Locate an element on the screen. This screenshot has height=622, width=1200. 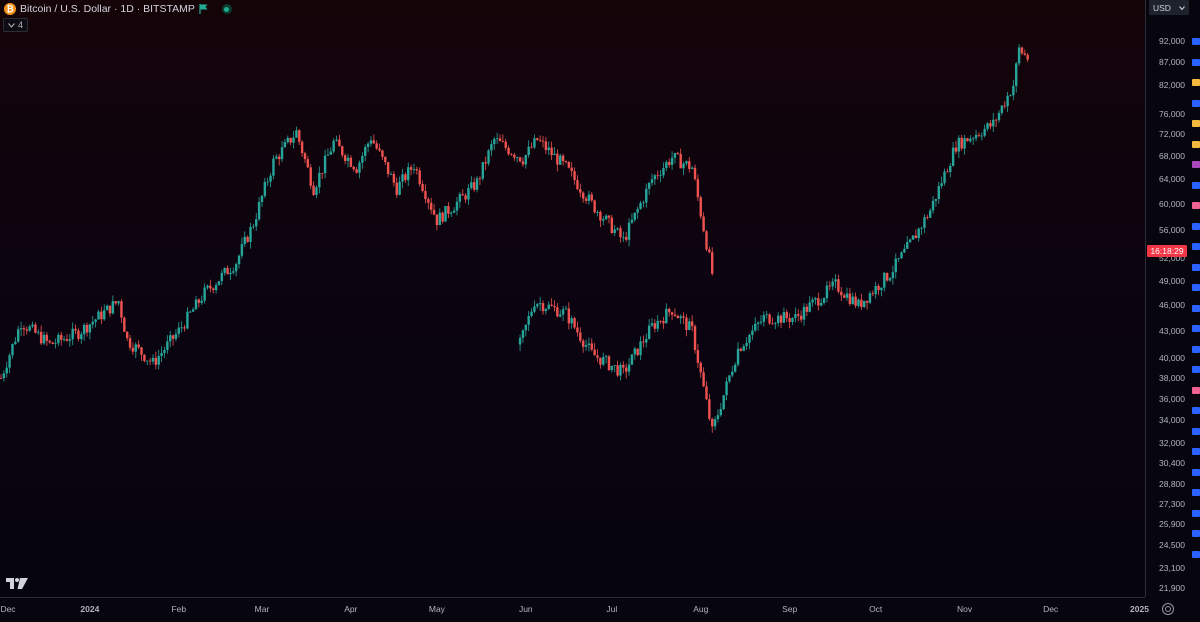
time-tick-label: 2024 is located at coordinates (90, 609).